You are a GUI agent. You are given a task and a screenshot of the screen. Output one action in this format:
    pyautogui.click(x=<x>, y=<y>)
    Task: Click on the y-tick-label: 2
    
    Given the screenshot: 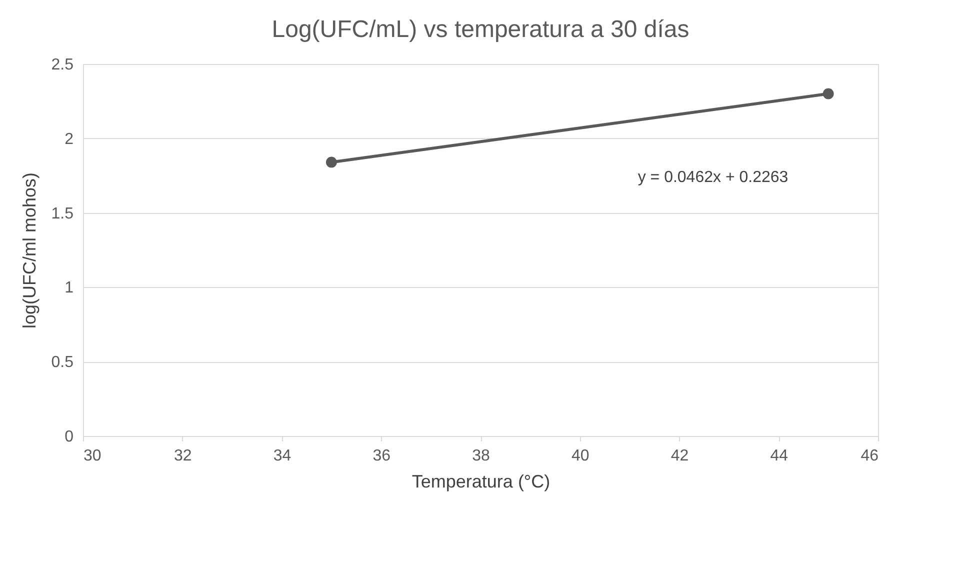 What is the action you would take?
    pyautogui.click(x=69, y=139)
    